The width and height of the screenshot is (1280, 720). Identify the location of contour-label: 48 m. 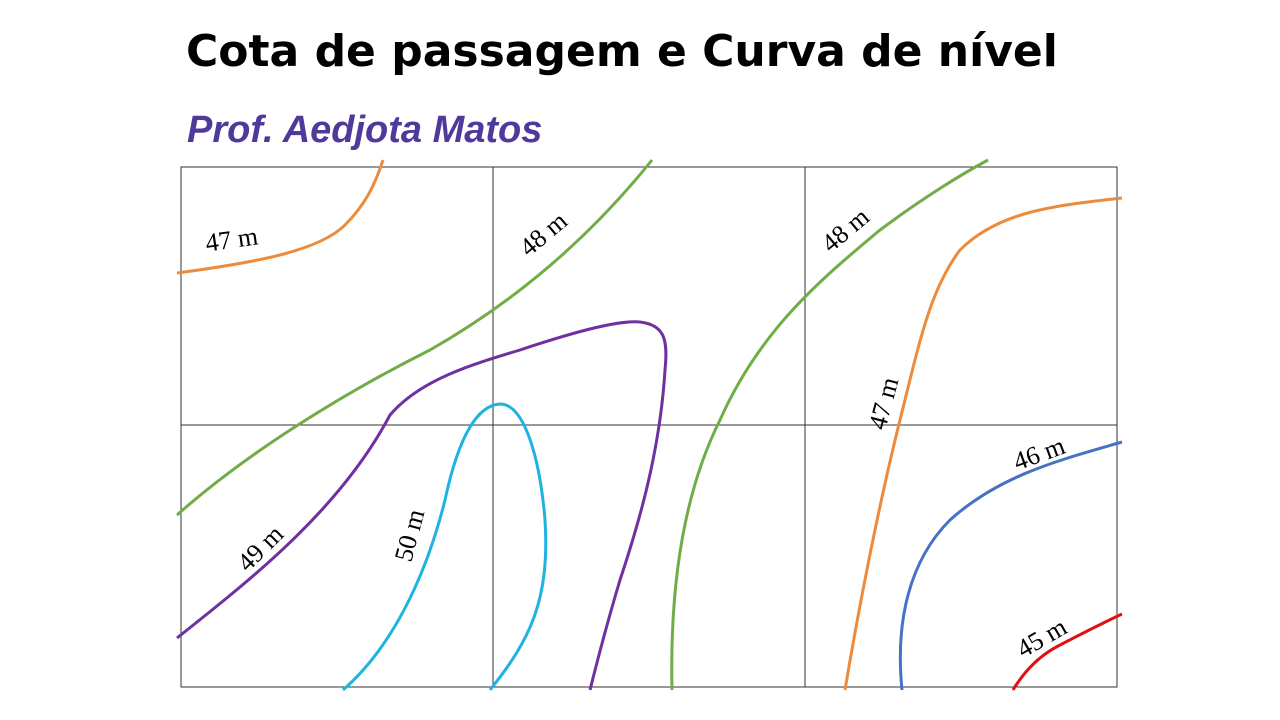
(845, 230).